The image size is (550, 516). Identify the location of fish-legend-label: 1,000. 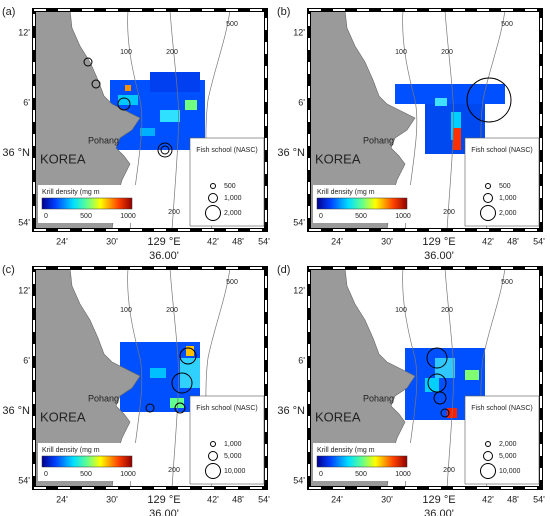
(233, 198).